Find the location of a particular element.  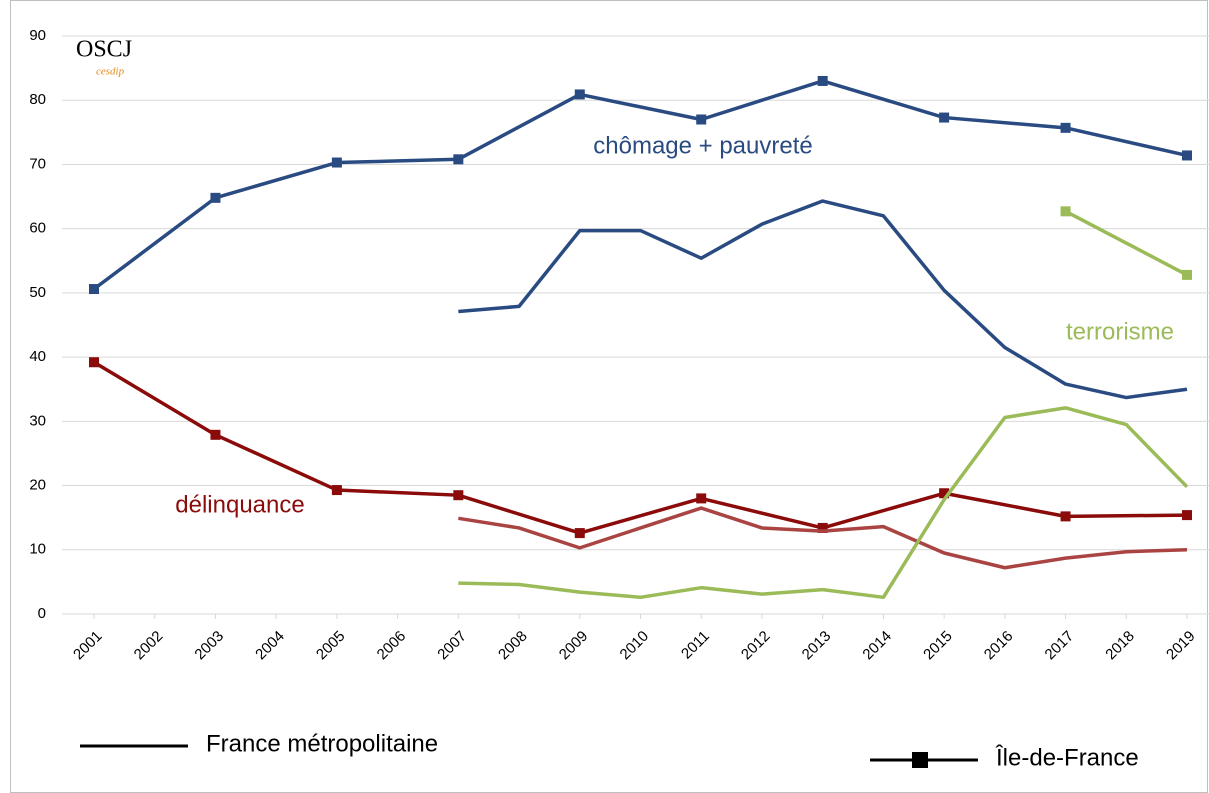

x-tick-label: 2006 is located at coordinates (392, 646).